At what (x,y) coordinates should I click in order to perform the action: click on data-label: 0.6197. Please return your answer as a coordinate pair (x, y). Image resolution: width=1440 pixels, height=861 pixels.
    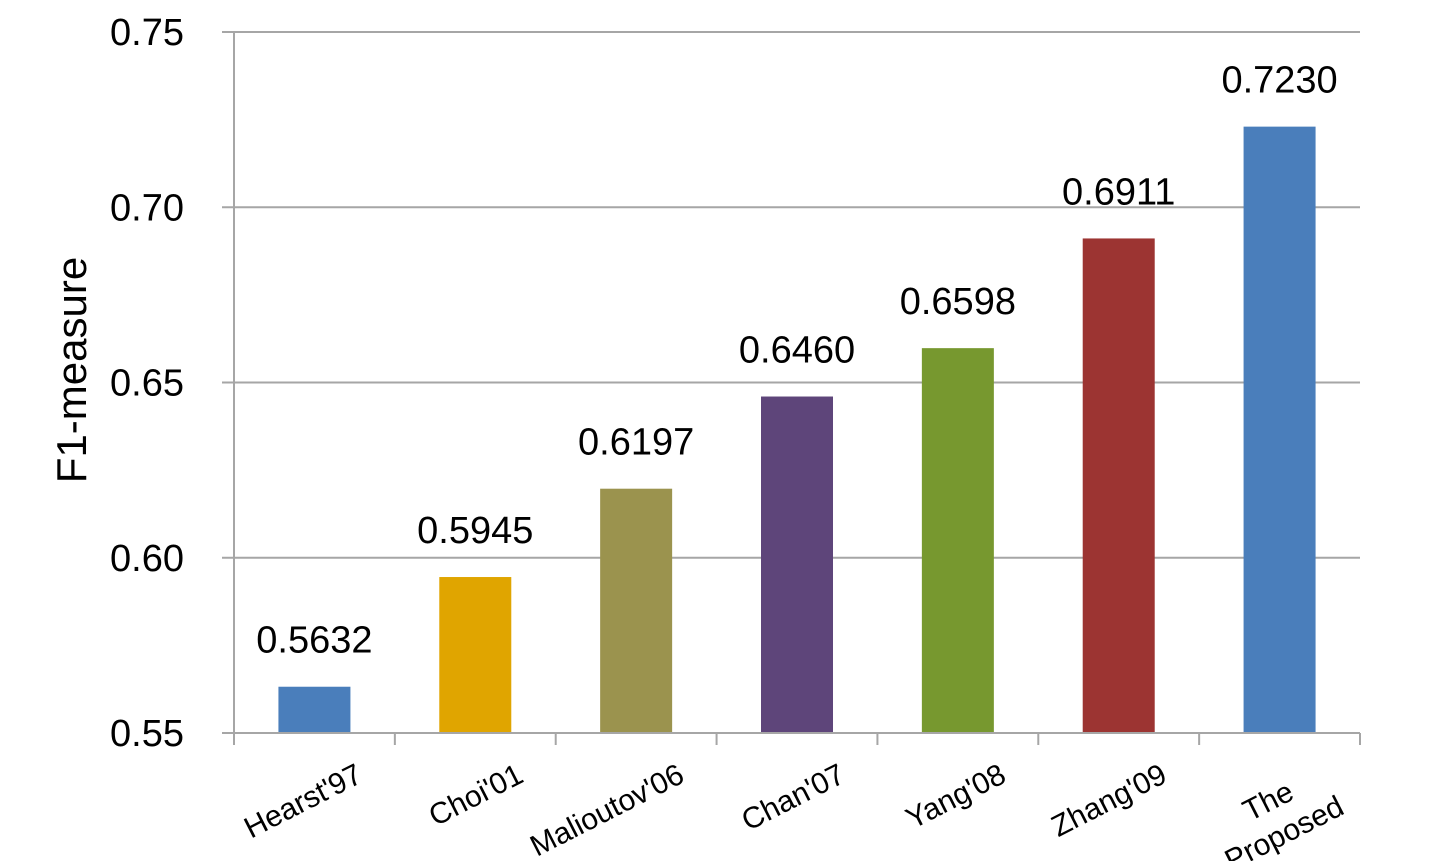
    Looking at the image, I should click on (636, 443).